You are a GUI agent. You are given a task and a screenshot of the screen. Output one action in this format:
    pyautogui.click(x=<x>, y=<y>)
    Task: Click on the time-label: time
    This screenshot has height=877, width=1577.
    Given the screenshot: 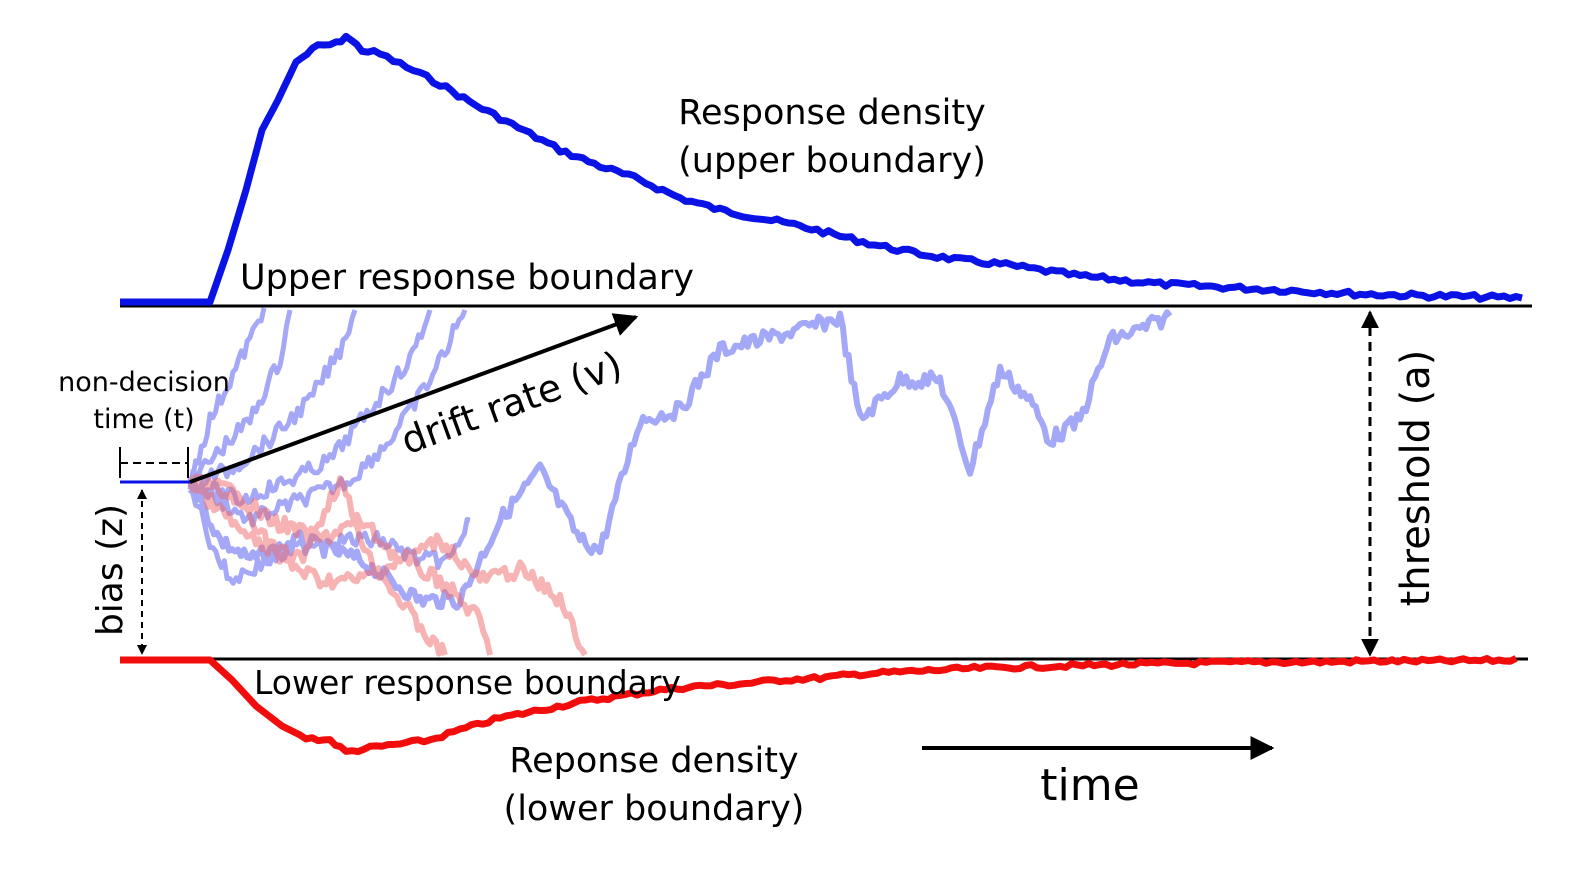 What is the action you would take?
    pyautogui.click(x=1089, y=785)
    